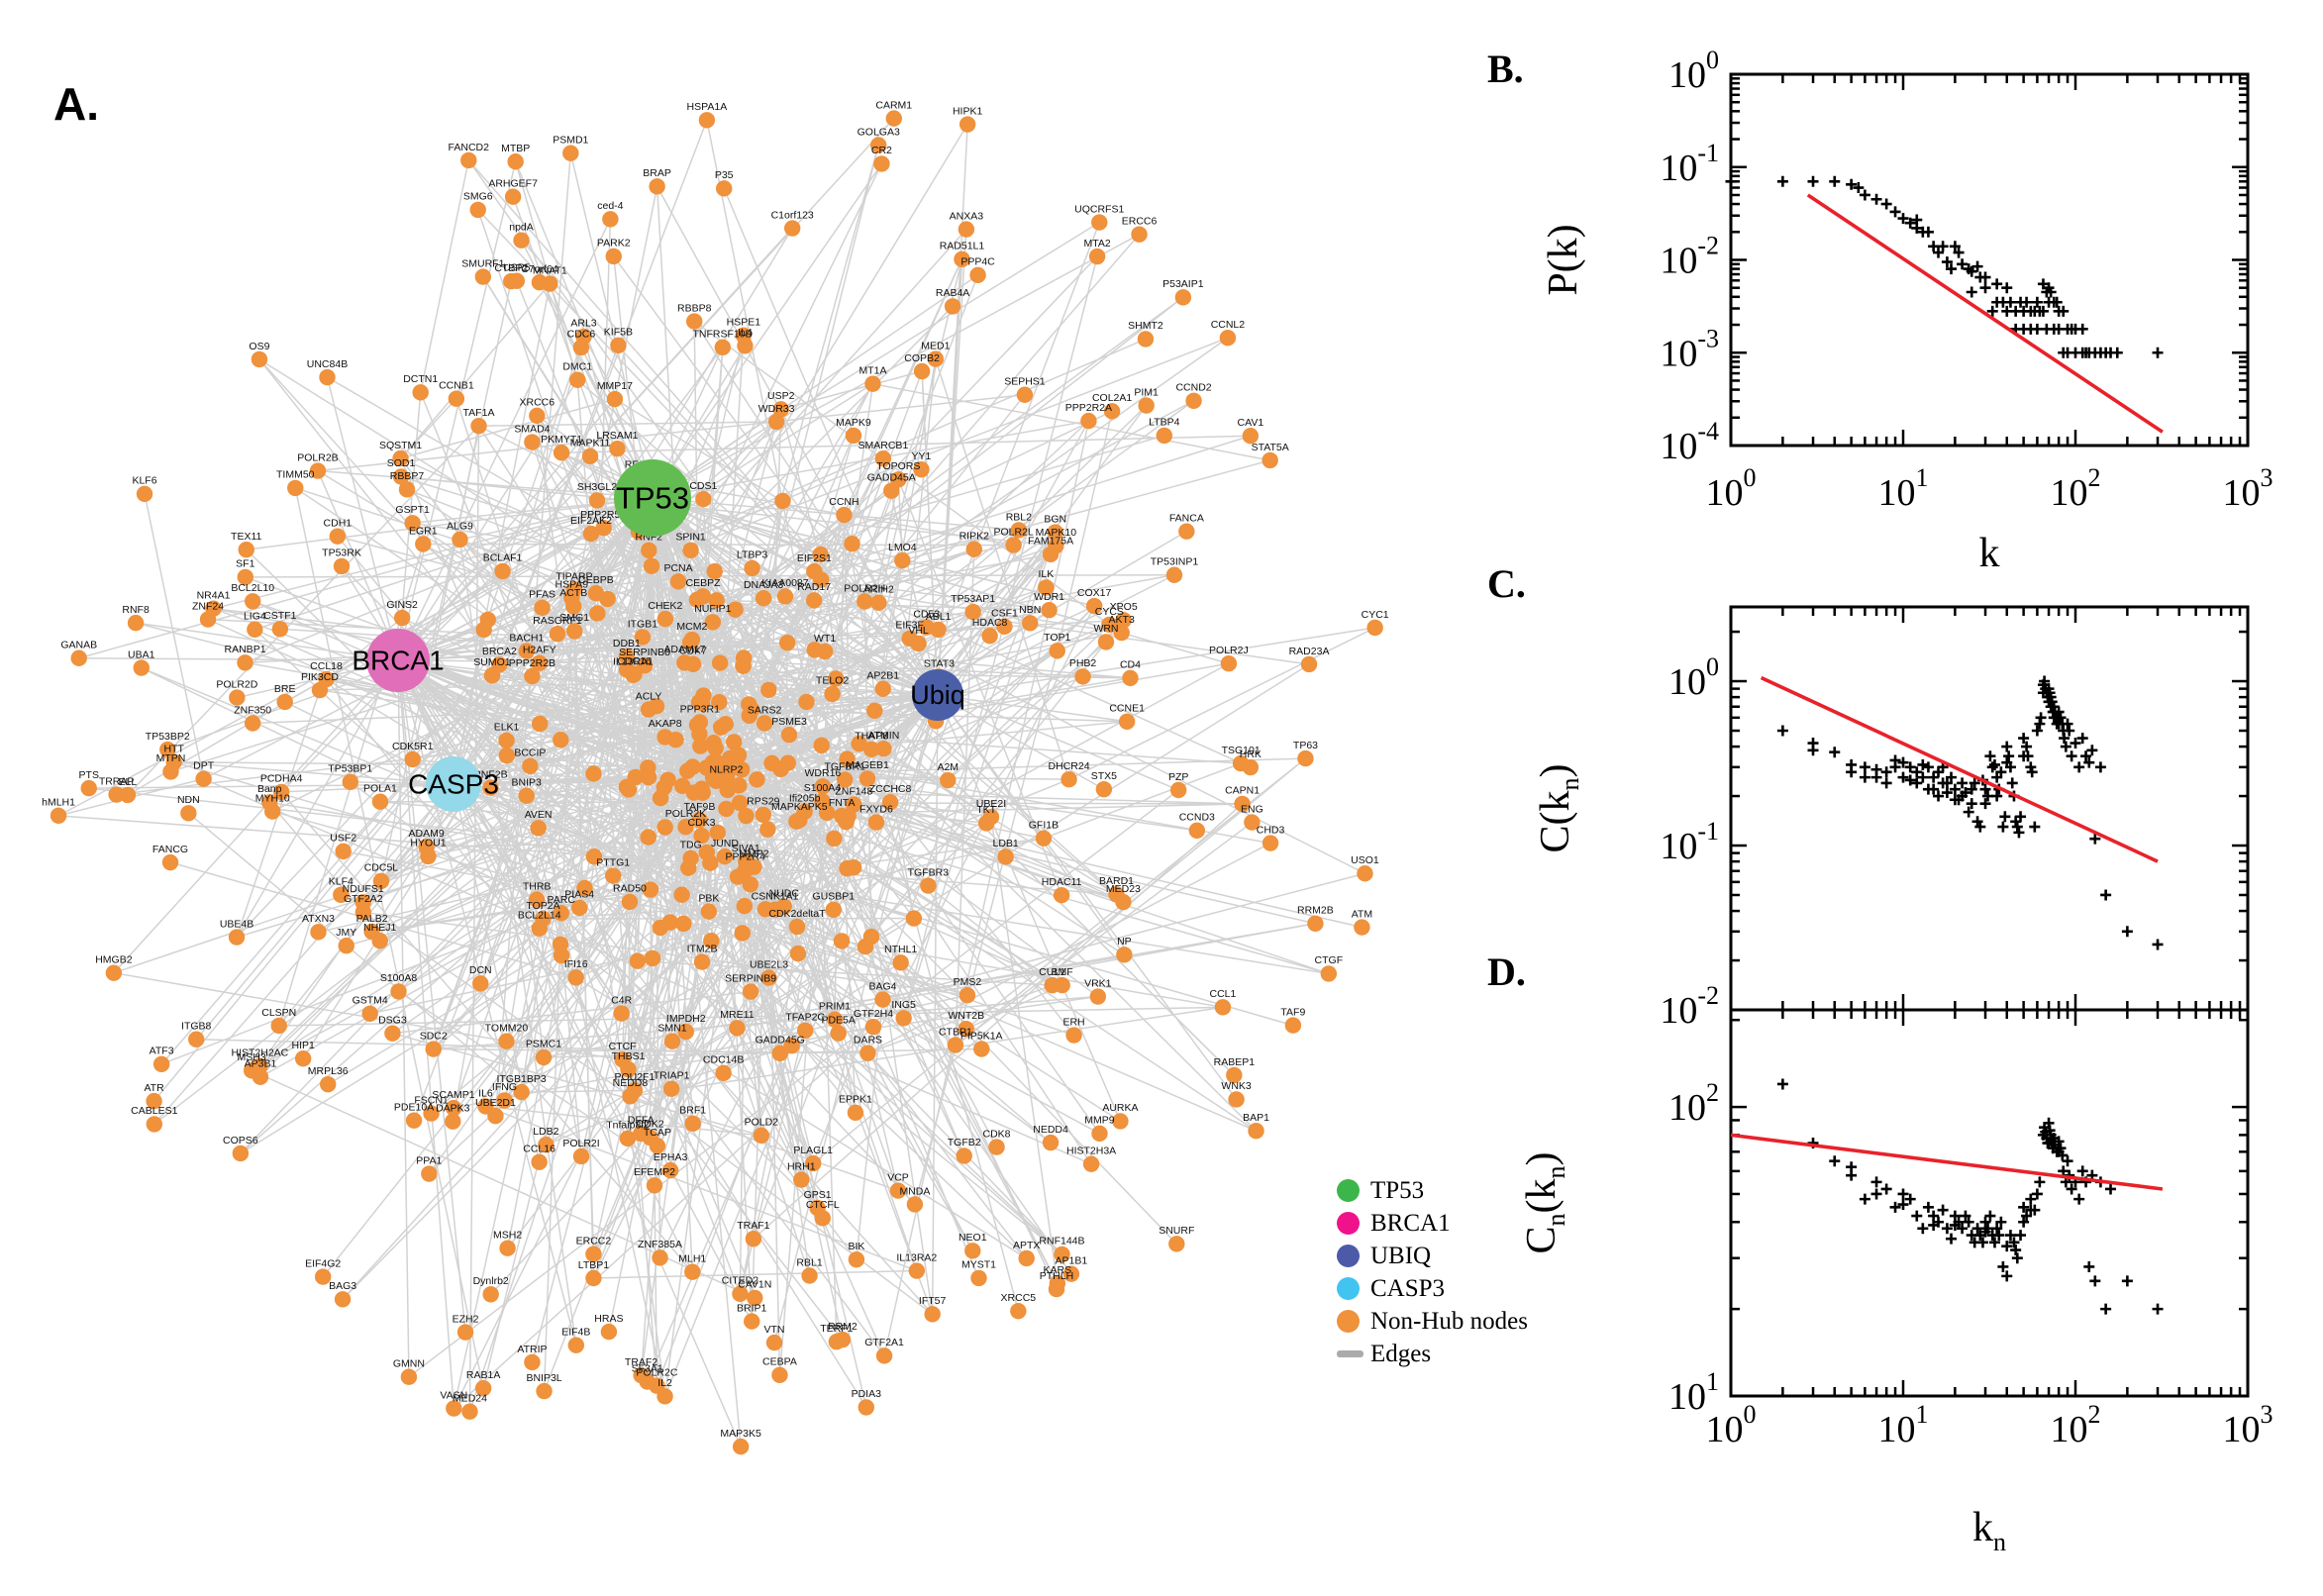  What do you see at coordinates (654, 1172) in the screenshot?
I see `gene-label: EFEMP2` at bounding box center [654, 1172].